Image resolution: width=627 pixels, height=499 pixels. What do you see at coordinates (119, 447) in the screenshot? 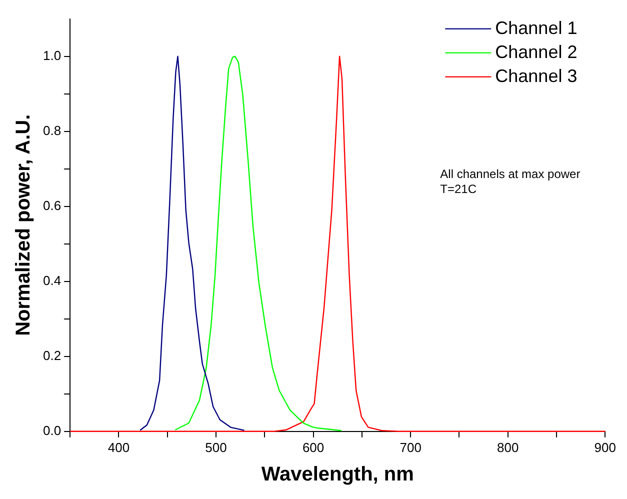
I see `x-tick-label: 400` at bounding box center [119, 447].